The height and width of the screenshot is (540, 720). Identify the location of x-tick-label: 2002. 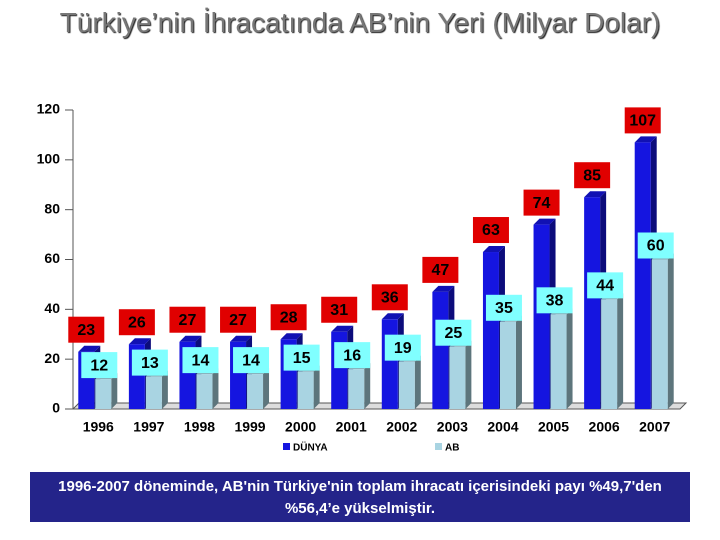
(401, 427).